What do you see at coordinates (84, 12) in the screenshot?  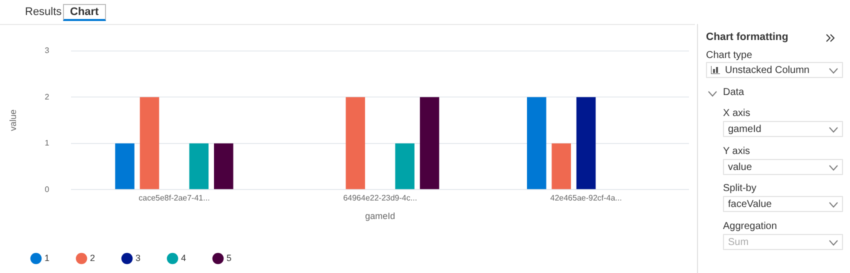 I see `text: Chart` at bounding box center [84, 12].